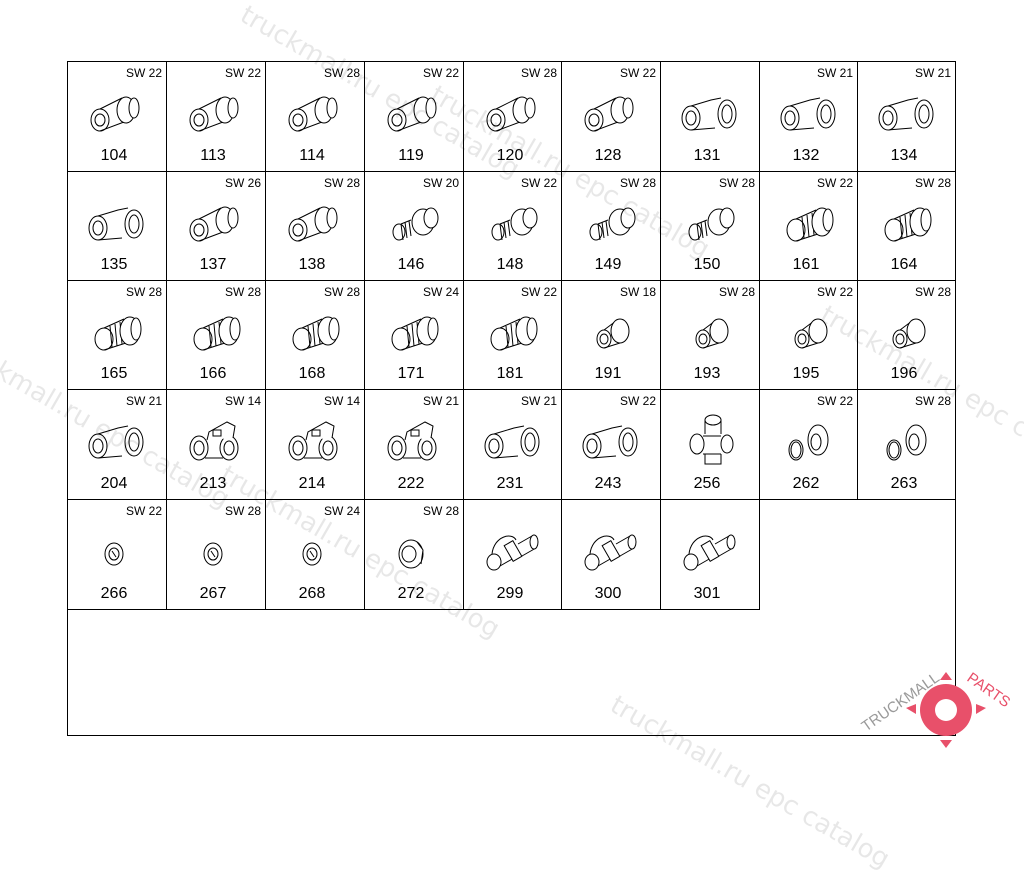  Describe the element at coordinates (315, 445) in the screenshot. I see `part-cell-214: SW 14 214` at that location.